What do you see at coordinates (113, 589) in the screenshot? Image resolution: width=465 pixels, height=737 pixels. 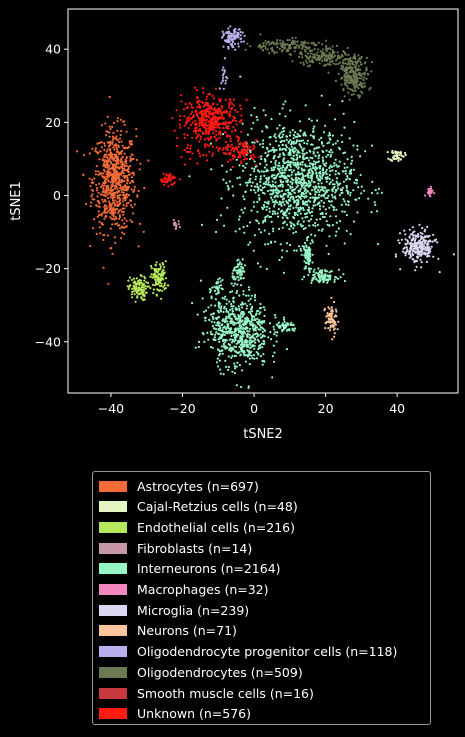 I see `legend-swatch` at bounding box center [113, 589].